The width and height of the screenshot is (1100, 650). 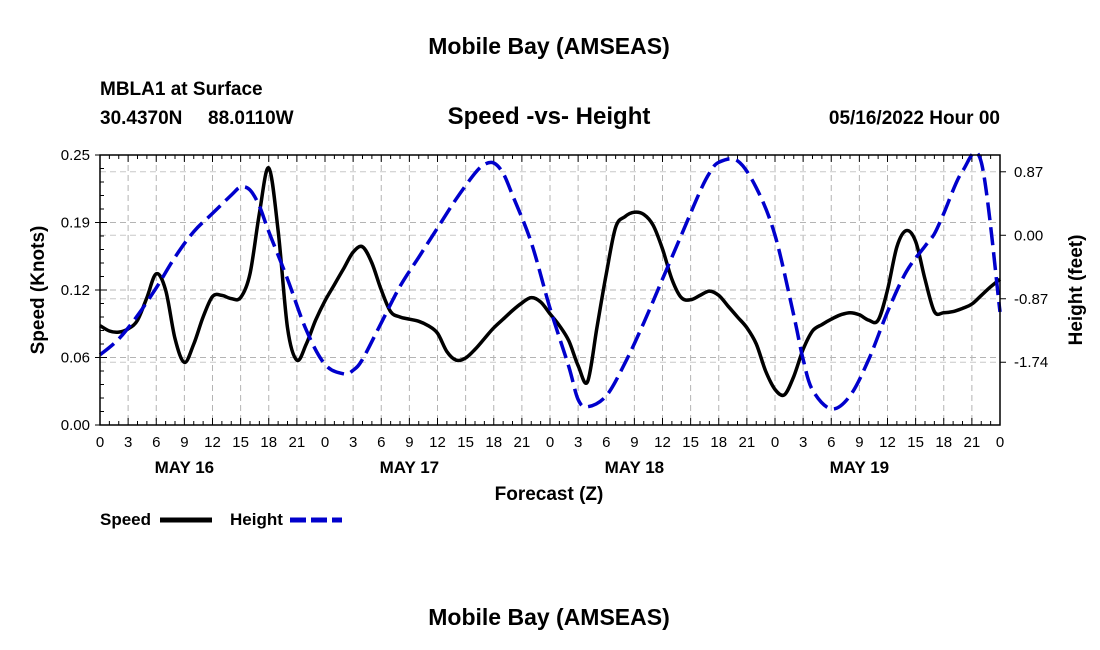 What do you see at coordinates (75, 155) in the screenshot?
I see `y-left-tick-label: 0.25` at bounding box center [75, 155].